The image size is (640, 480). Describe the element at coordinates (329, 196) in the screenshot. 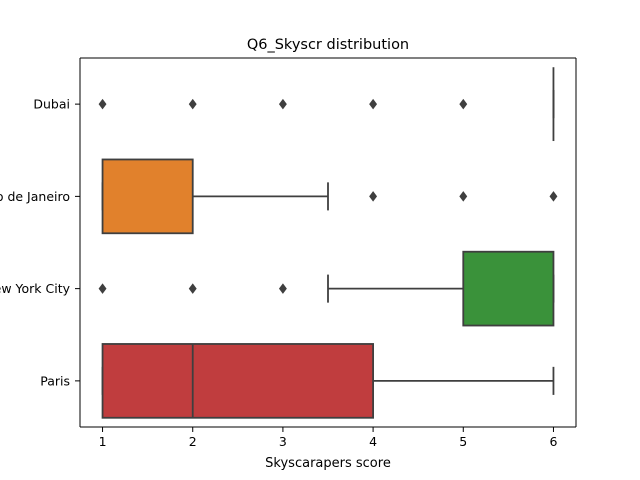

I see `box-group-rio-de-janeiro` at that location.